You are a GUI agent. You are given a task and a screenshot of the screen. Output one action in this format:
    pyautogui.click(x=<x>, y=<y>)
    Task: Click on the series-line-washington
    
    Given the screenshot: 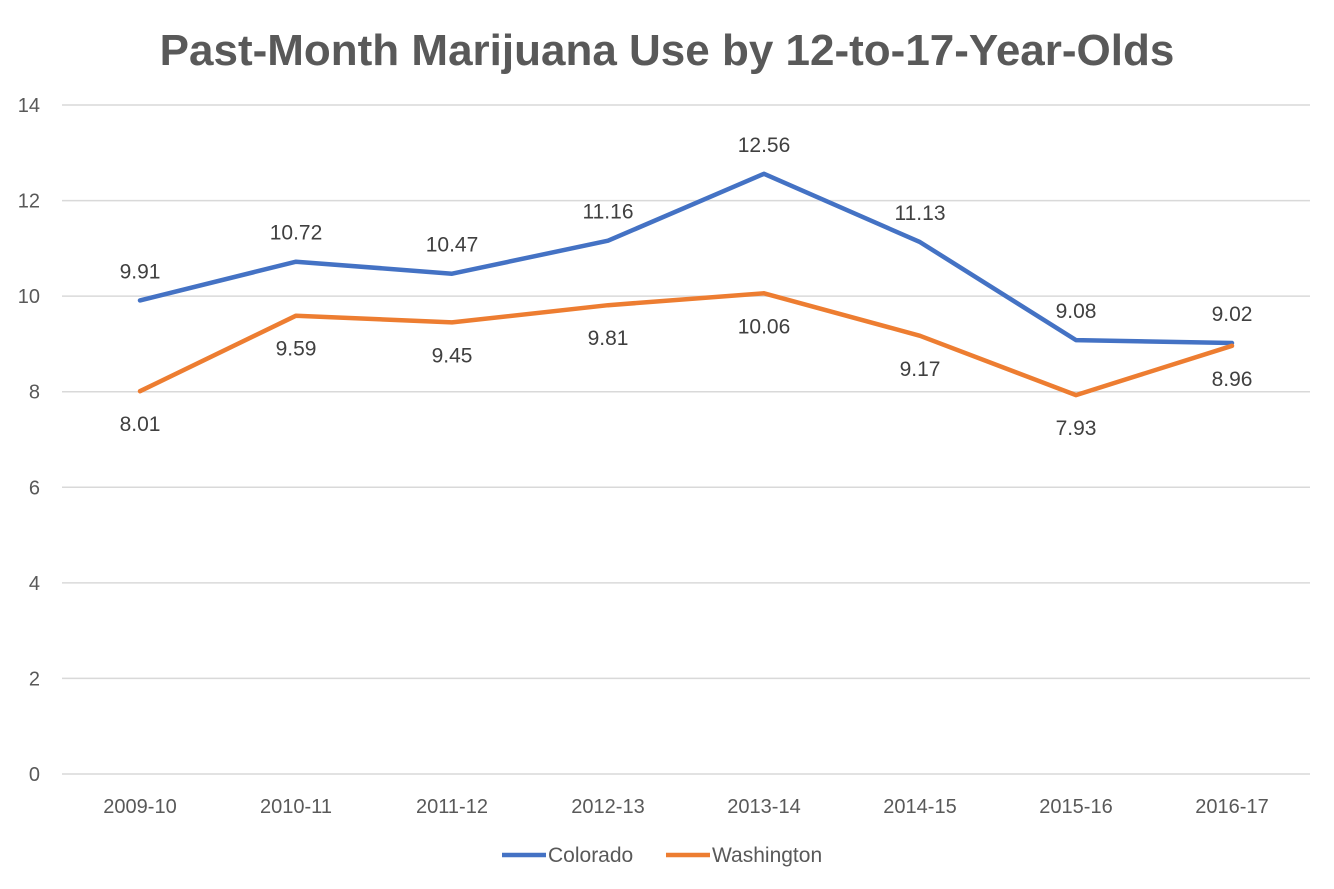 What is the action you would take?
    pyautogui.click(x=686, y=344)
    